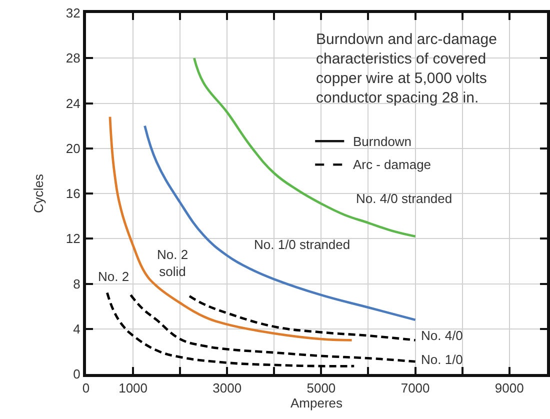 This screenshot has width=550, height=419. What do you see at coordinates (415, 388) in the screenshot?
I see `x-tick-label: 7000` at bounding box center [415, 388].